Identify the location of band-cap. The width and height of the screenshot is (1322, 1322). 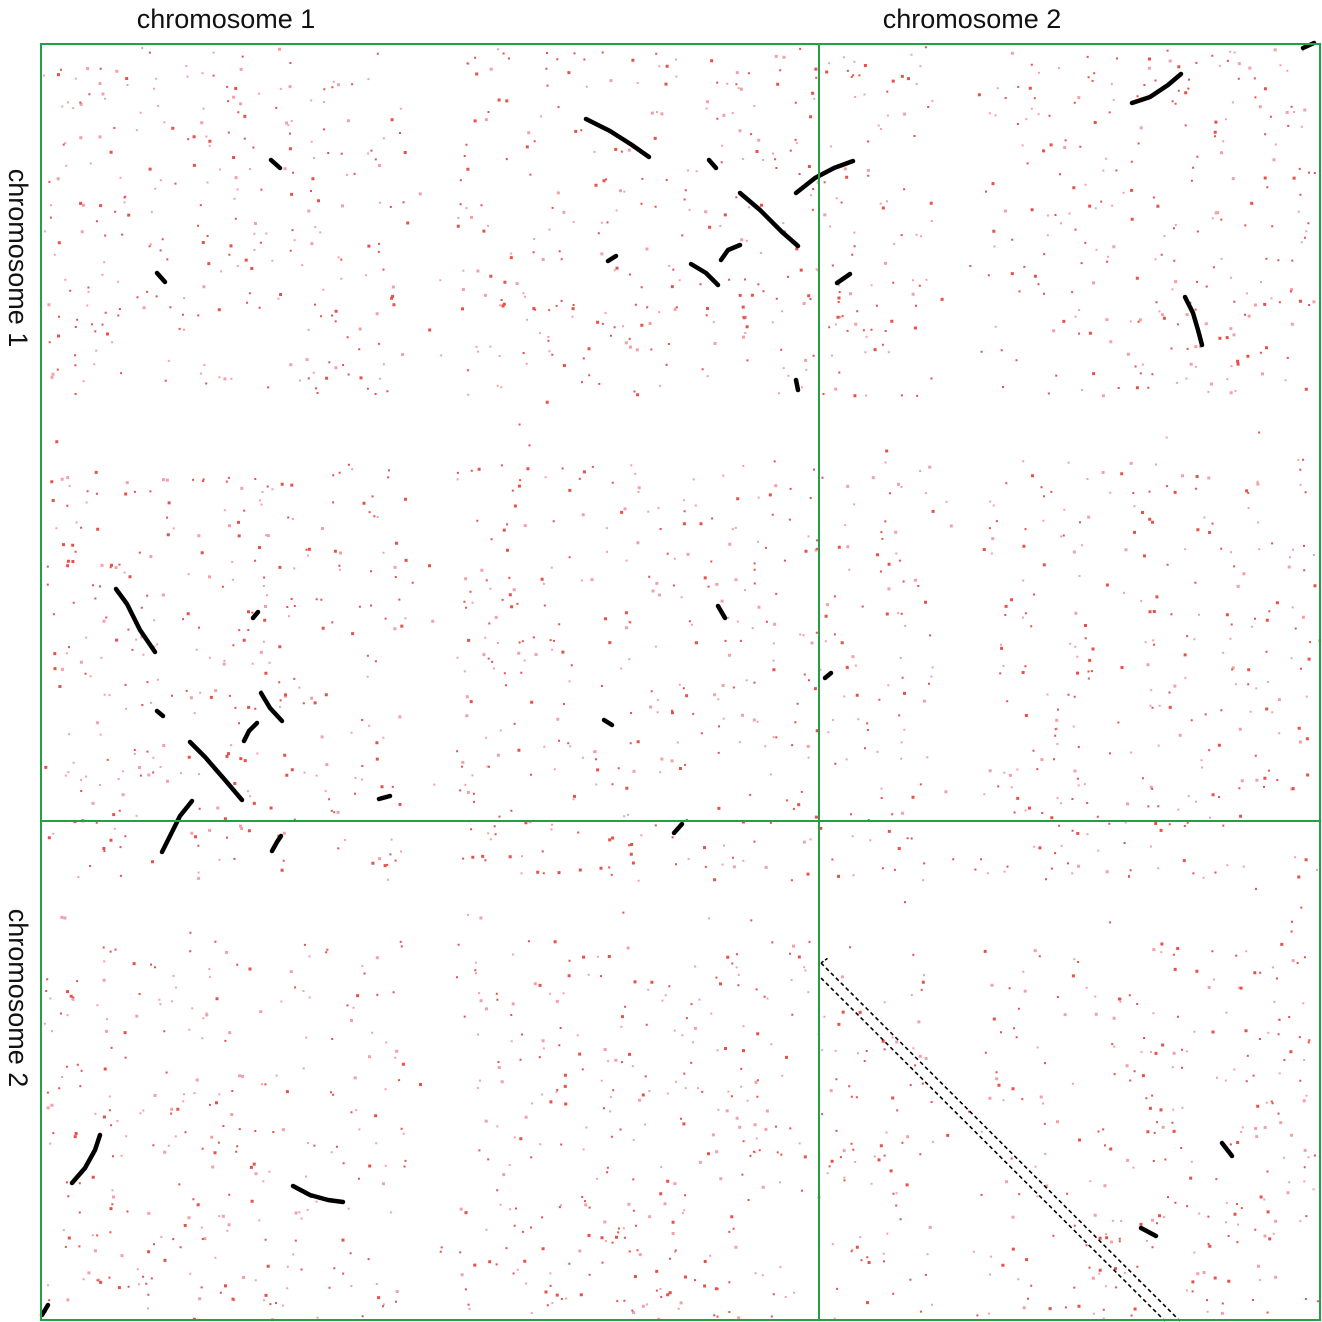
(824, 960).